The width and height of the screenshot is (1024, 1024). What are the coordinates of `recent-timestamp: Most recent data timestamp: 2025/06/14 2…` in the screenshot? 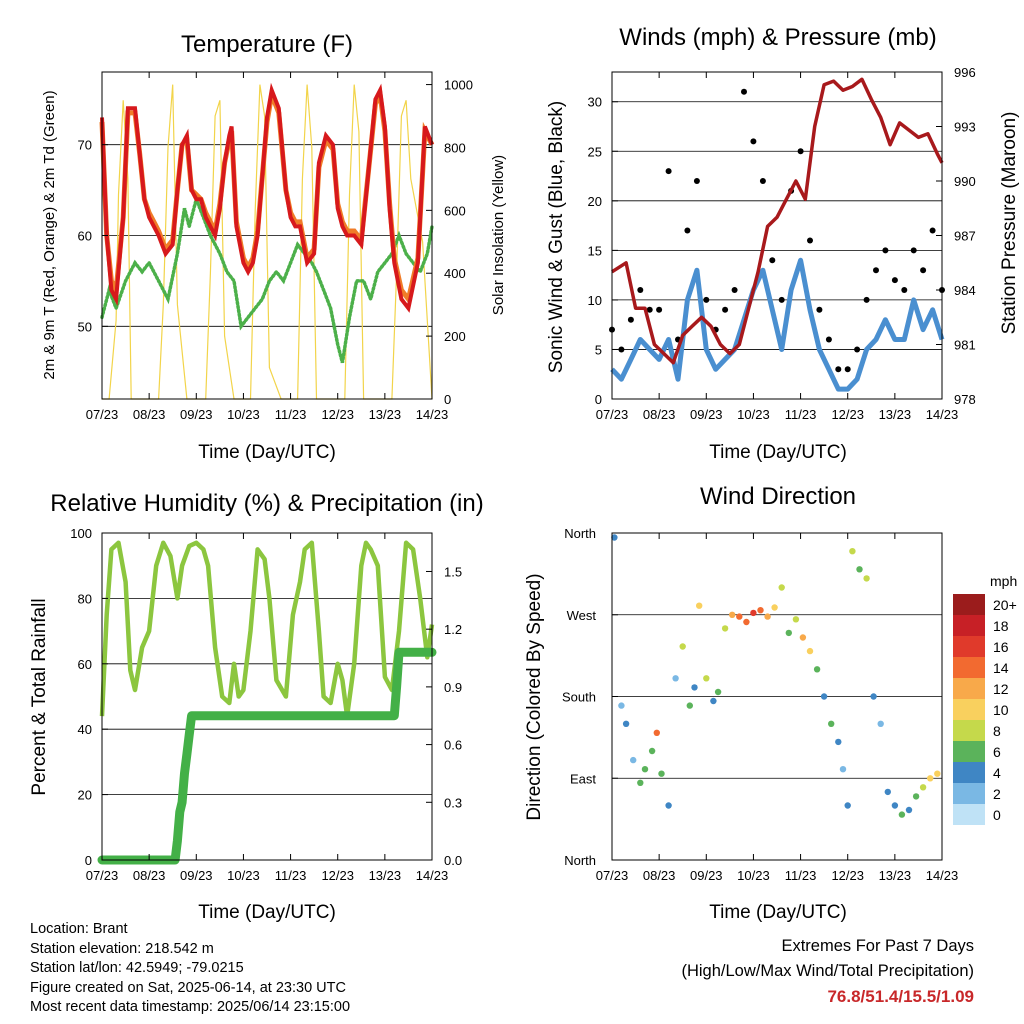 It's located at (190, 1007).